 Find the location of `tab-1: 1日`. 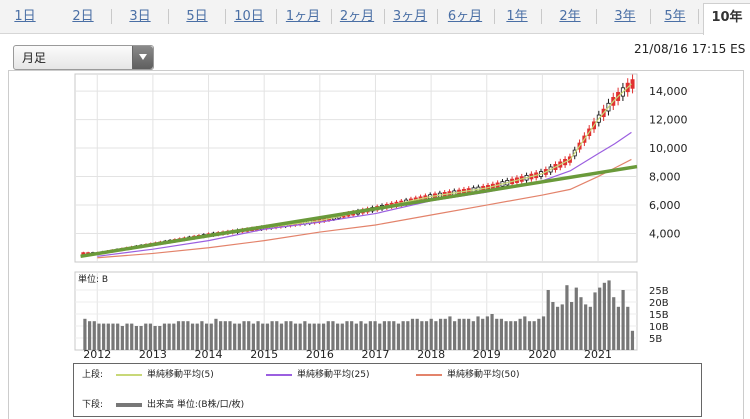

tab-1: 1日 is located at coordinates (25, 16).